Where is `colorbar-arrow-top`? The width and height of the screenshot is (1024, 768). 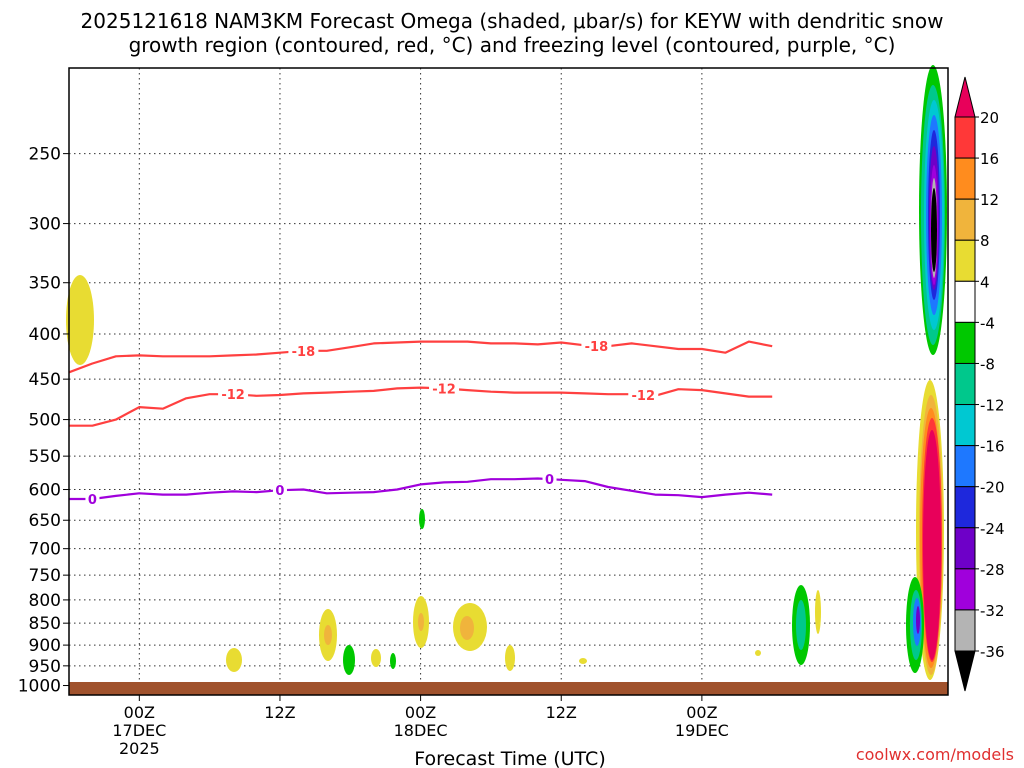 colorbar-arrow-top is located at coordinates (965, 97).